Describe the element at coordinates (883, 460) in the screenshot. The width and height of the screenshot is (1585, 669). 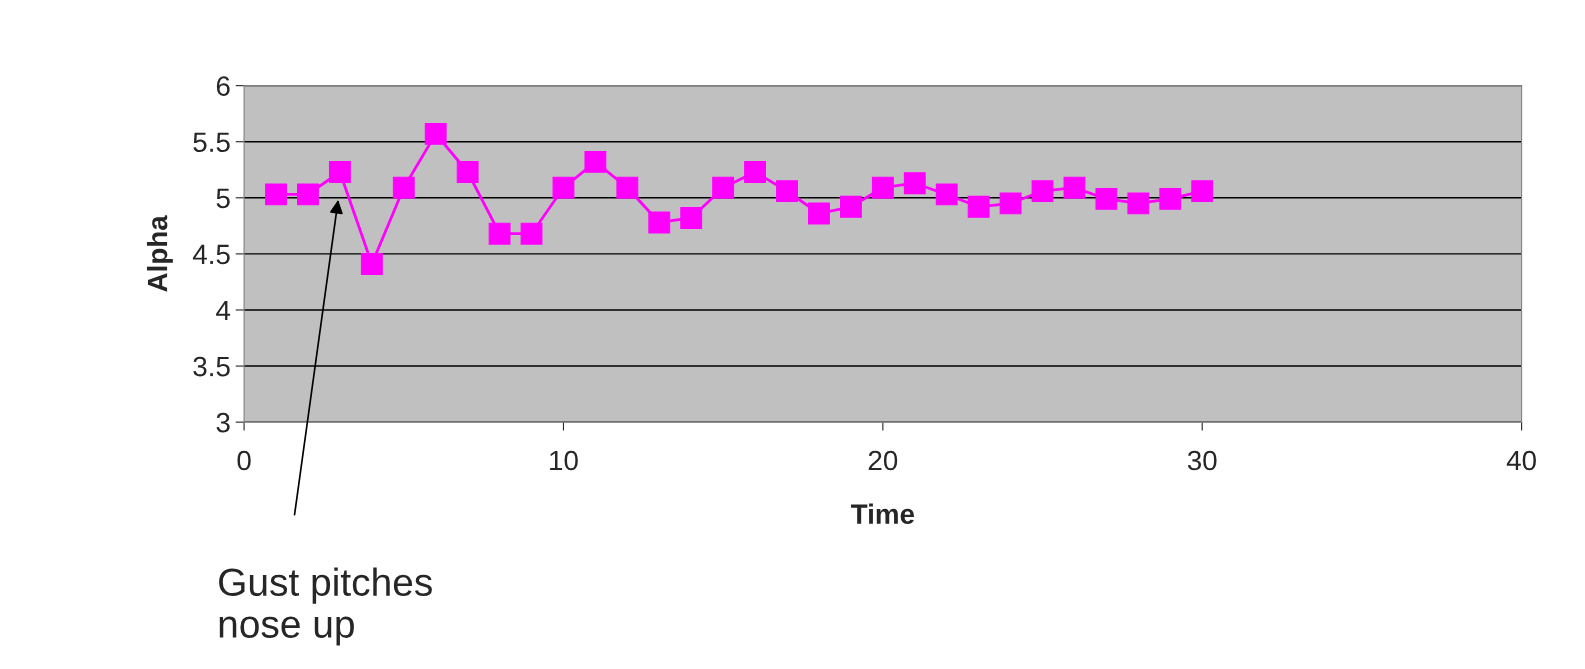
I see `x-tick-label: 20` at that location.